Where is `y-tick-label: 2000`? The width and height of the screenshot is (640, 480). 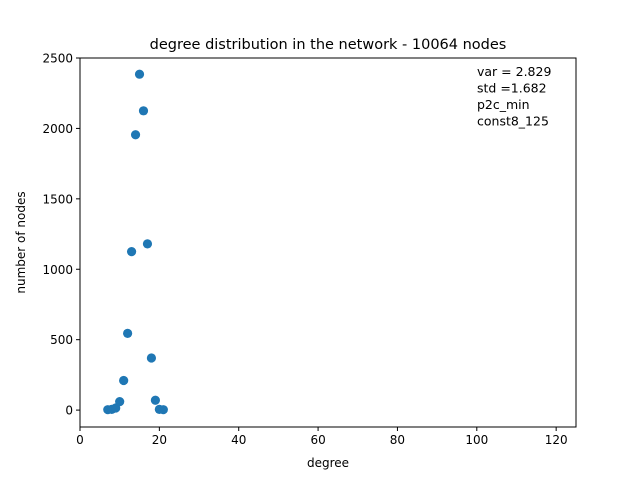
y-tick-label: 2000 is located at coordinates (57, 129).